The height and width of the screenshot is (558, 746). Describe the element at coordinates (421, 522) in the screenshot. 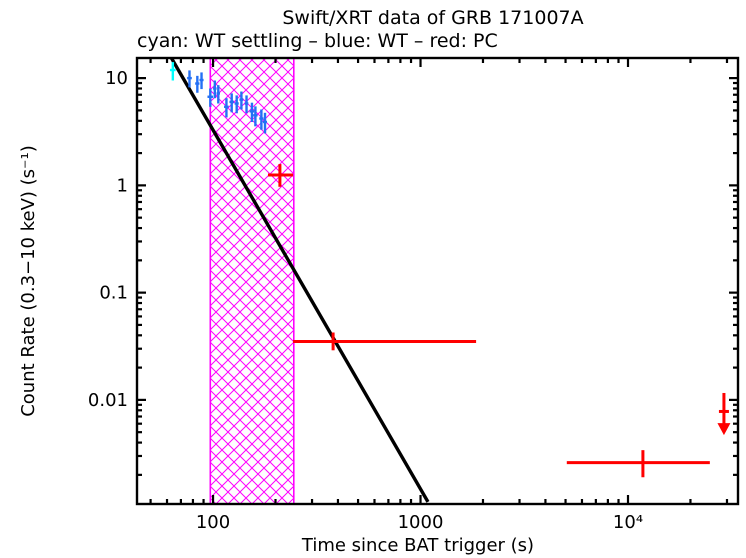

I see `x-tick-label: 1000` at that location.